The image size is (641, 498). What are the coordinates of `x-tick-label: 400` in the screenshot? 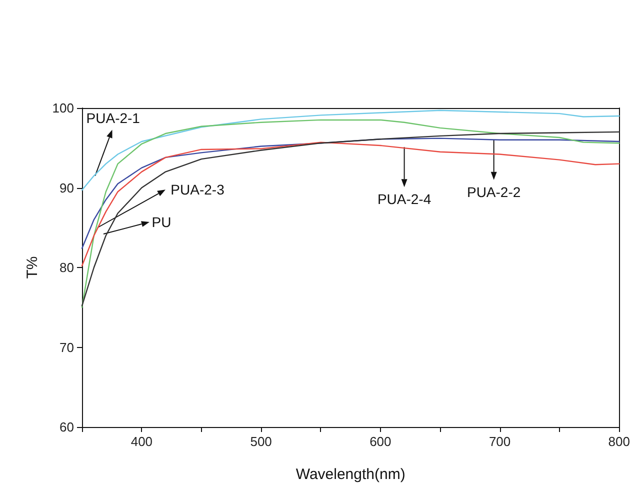 It's located at (141, 441).